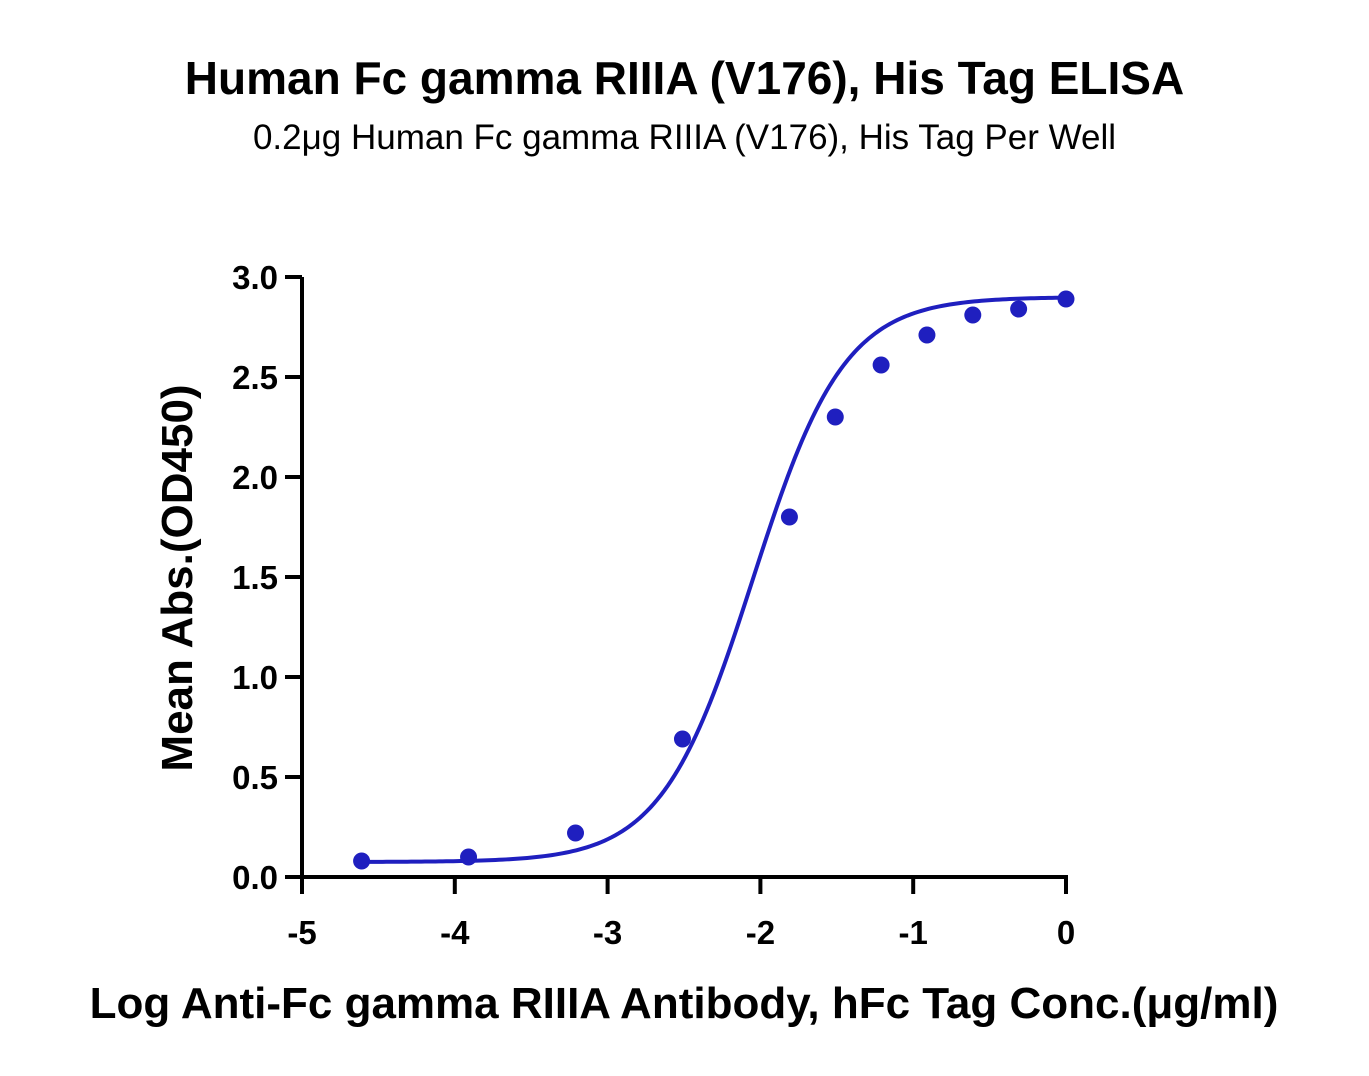 The image size is (1369, 1076). What do you see at coordinates (255, 877) in the screenshot?
I see `y-tick-label: 0.0` at bounding box center [255, 877].